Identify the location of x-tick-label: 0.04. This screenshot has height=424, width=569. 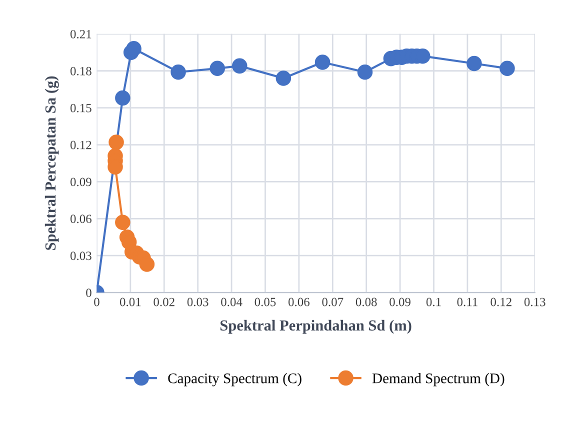
(231, 302).